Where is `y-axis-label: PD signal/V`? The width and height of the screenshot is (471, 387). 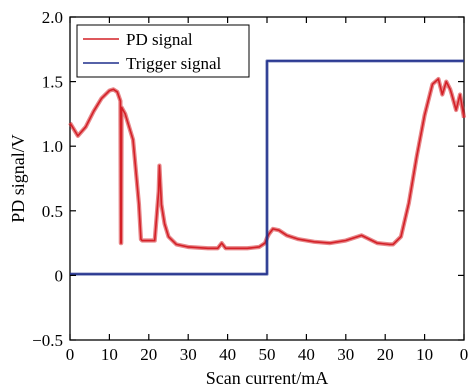 y-axis-label: PD signal/V is located at coordinates (18, 178).